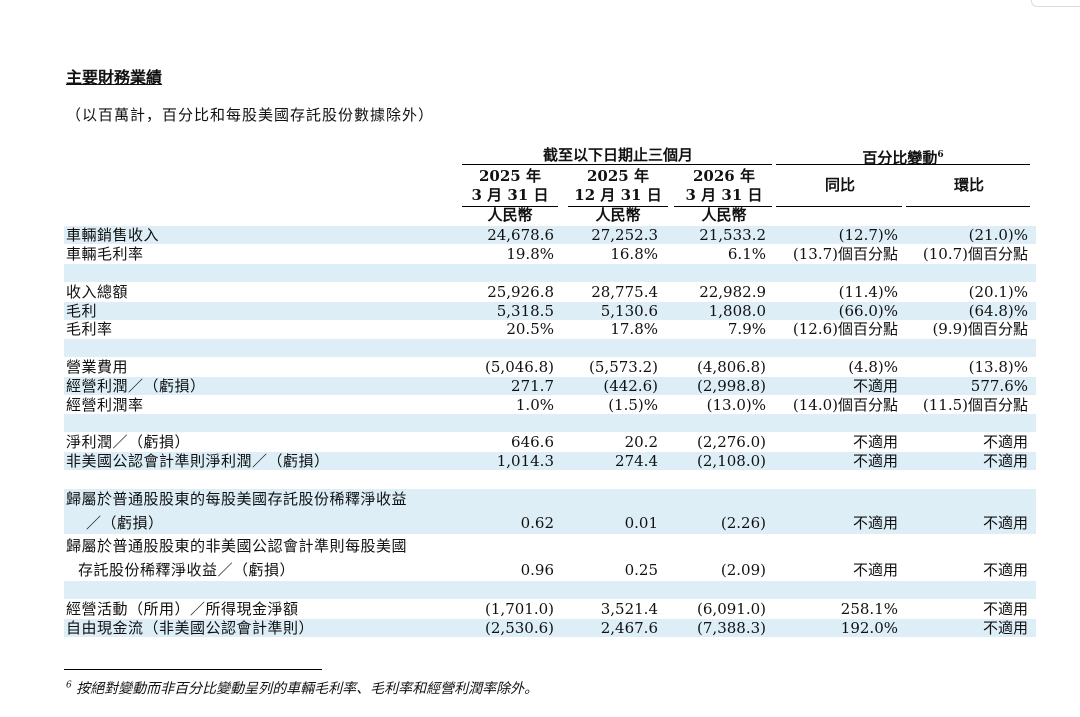  What do you see at coordinates (968, 185) in the screenshot?
I see `col-header-qoq: 環比` at bounding box center [968, 185].